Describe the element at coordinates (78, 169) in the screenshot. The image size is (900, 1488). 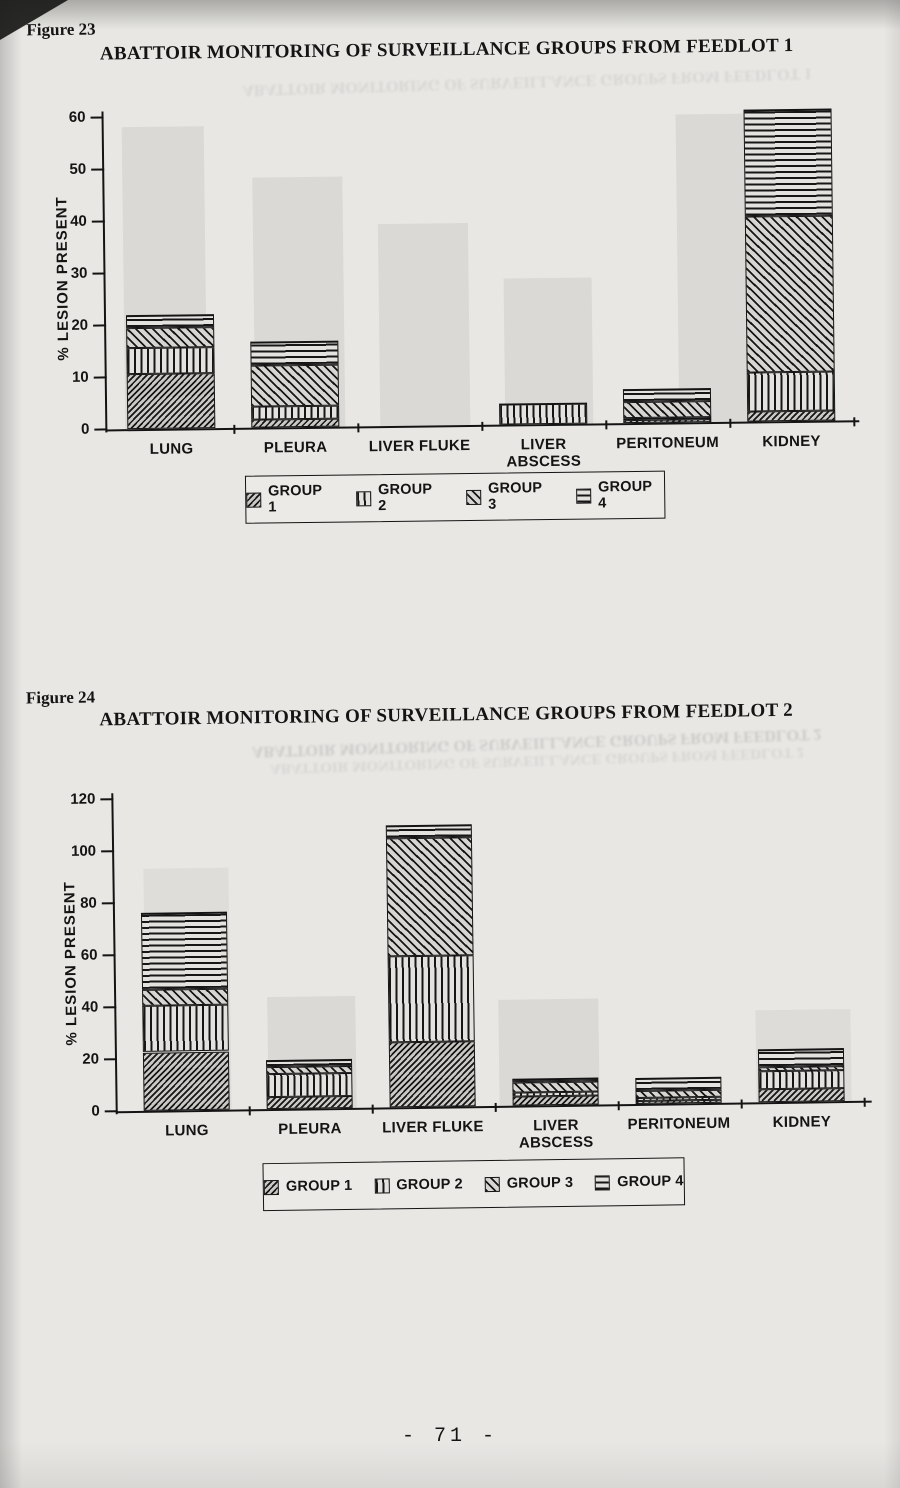
I see `y-tick-label-50: 50` at that location.